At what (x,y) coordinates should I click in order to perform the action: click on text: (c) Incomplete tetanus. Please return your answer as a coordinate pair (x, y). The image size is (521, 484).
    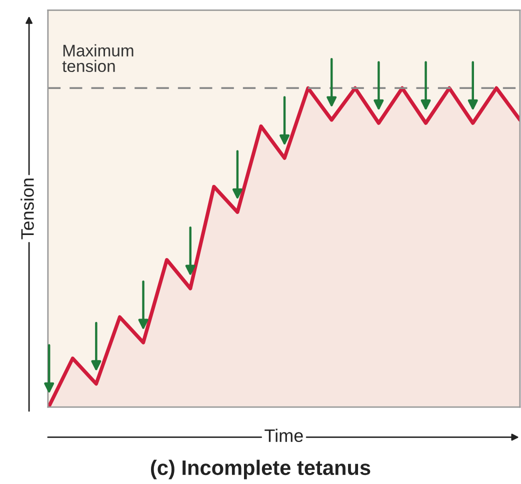
    Looking at the image, I should click on (260, 470).